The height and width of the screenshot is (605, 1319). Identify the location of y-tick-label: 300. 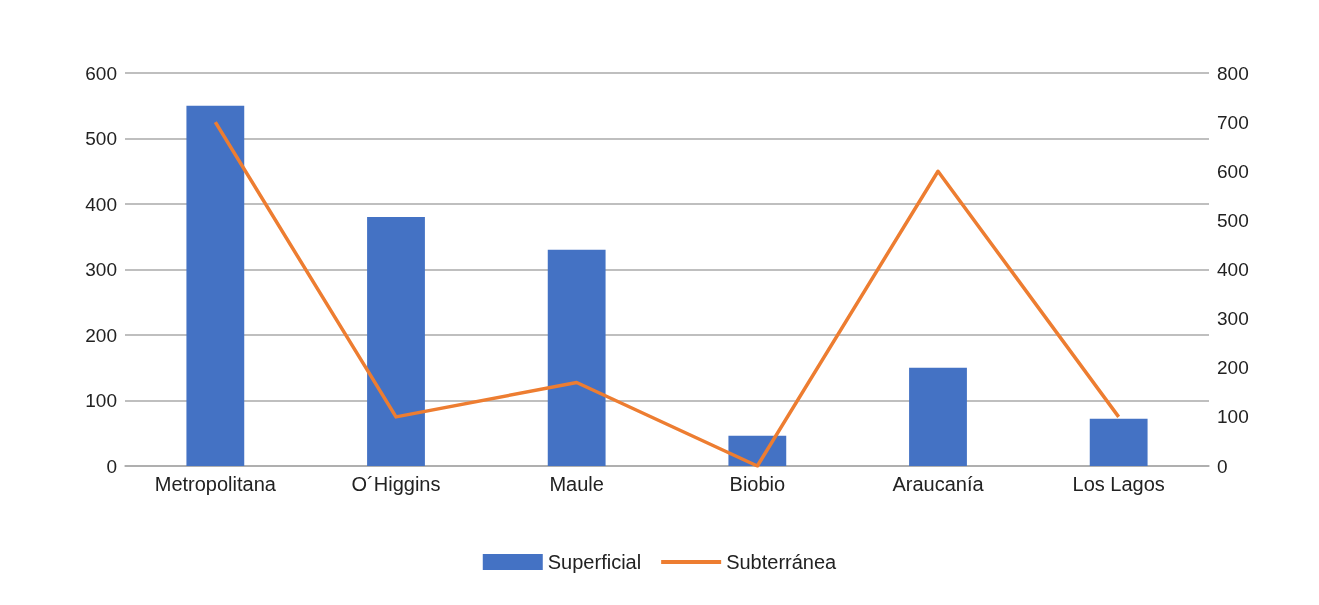
(101, 269).